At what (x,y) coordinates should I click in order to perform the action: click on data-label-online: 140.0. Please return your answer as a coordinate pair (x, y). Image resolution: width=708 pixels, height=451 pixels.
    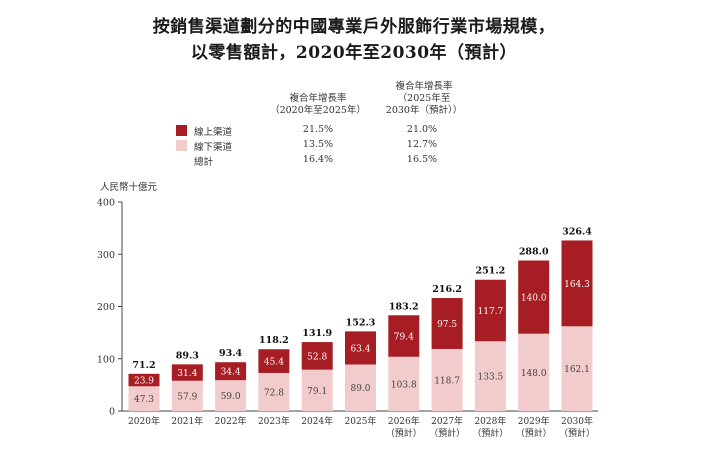
    Looking at the image, I should click on (534, 299).